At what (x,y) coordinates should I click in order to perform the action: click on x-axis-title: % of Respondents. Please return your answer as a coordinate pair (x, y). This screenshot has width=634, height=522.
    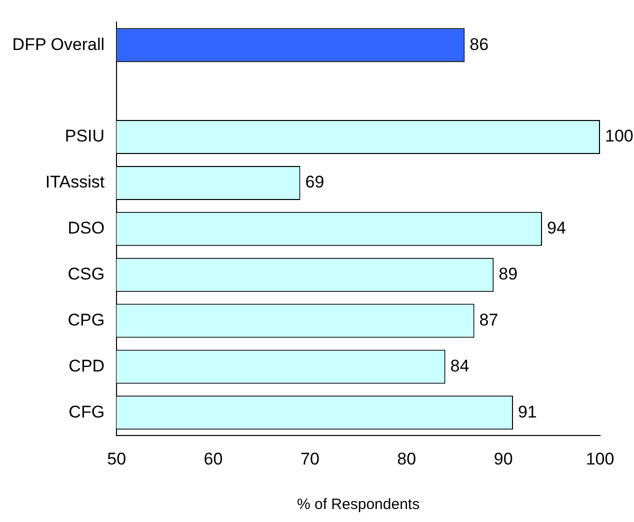
    Looking at the image, I should click on (358, 505).